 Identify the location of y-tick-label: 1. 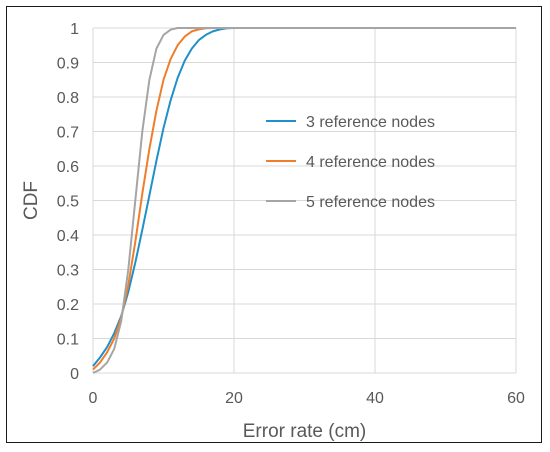
(74, 29).